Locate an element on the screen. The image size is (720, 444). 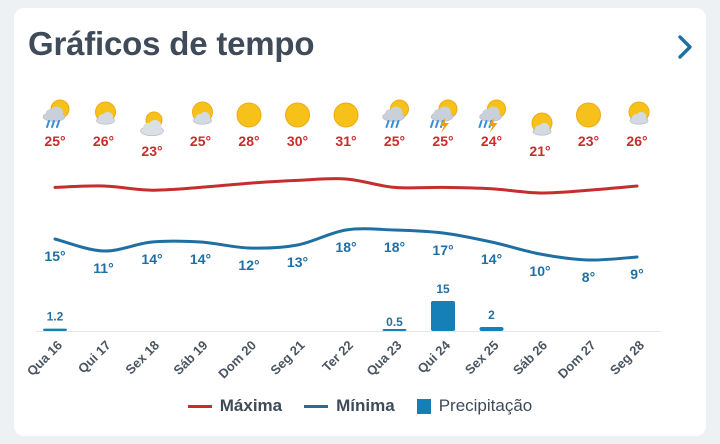
max-temp-label: 30° is located at coordinates (297, 141).